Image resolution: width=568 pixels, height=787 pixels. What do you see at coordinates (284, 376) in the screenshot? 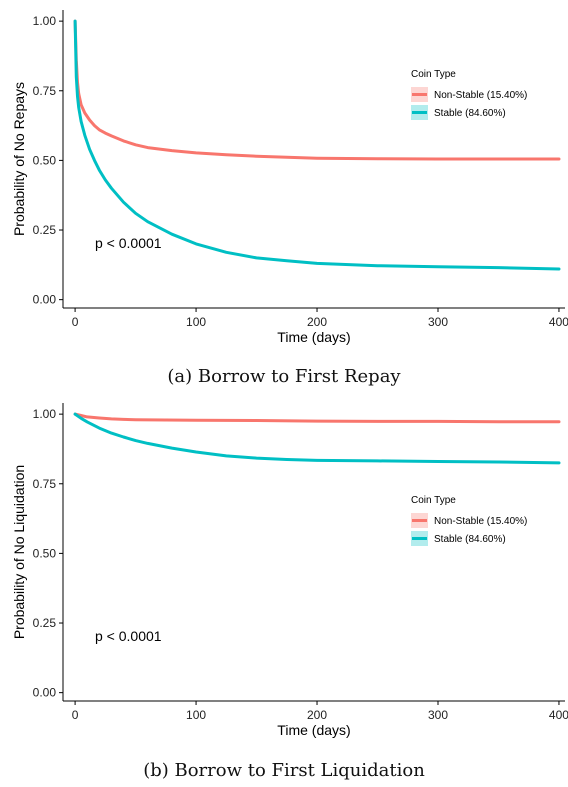
I see `figure-caption: (a) Borrow to First Repay` at bounding box center [284, 376].